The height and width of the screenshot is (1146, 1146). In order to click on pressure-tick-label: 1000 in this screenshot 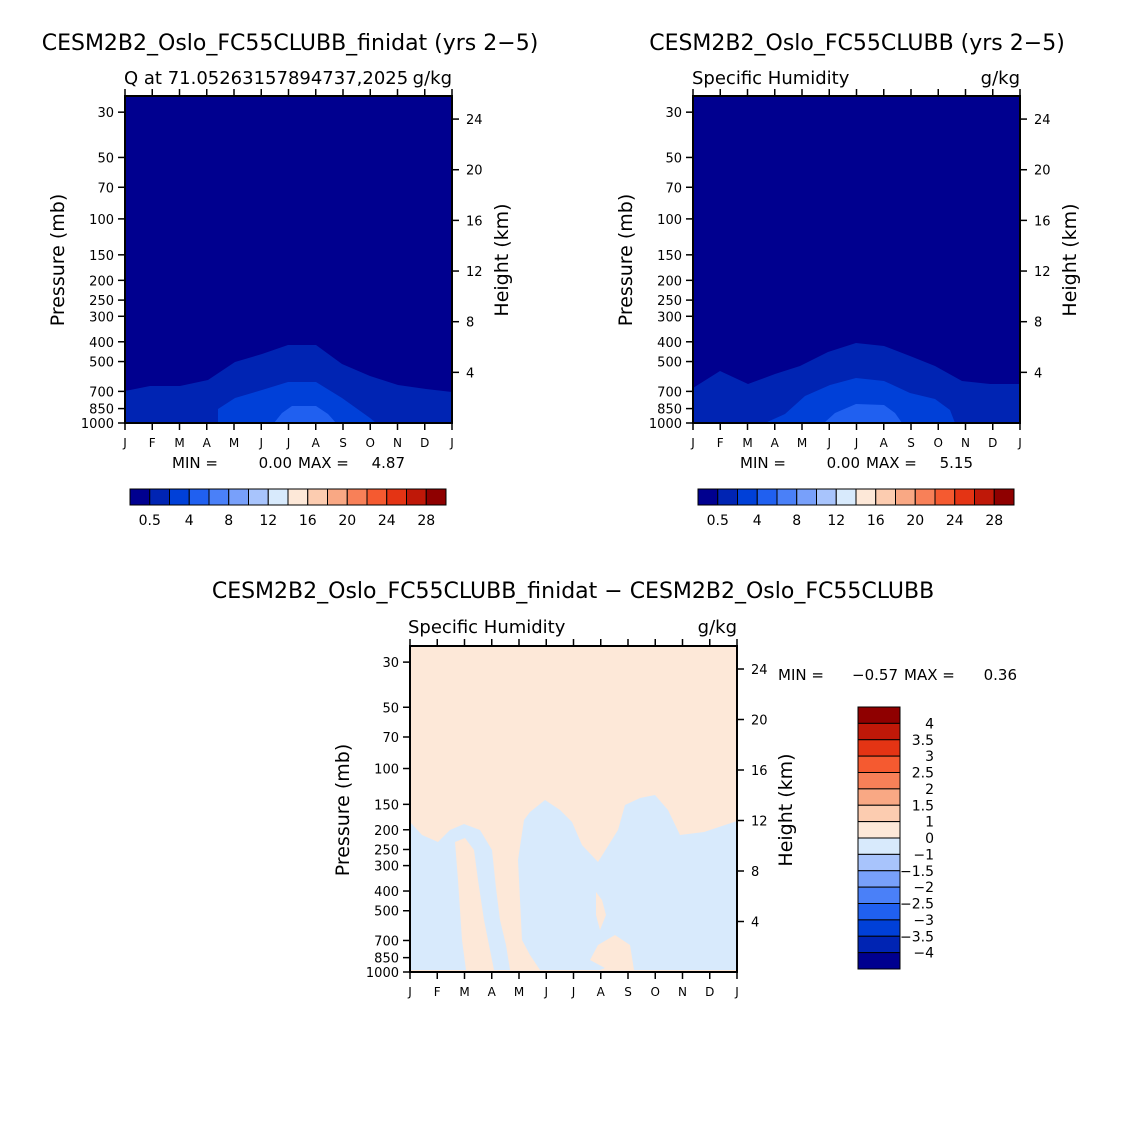, I will do `click(97, 424)`.